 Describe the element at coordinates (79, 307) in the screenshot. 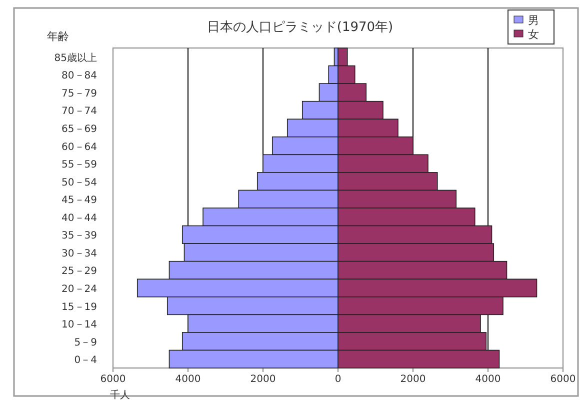

I see `y-tick-label: 15－19` at that location.